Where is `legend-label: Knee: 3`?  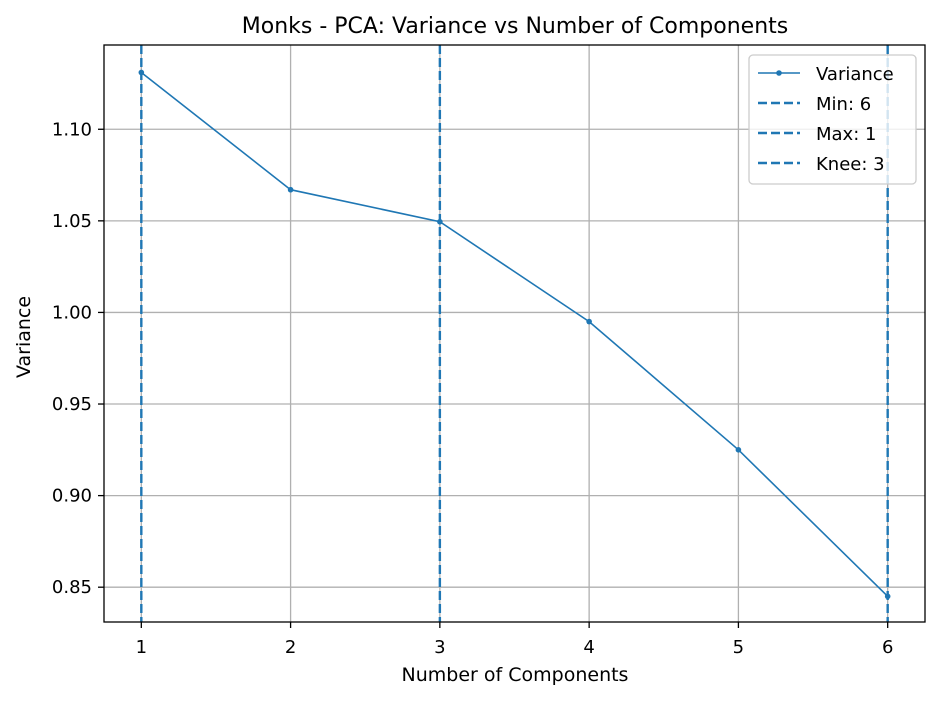 legend-label: Knee: 3 is located at coordinates (850, 164).